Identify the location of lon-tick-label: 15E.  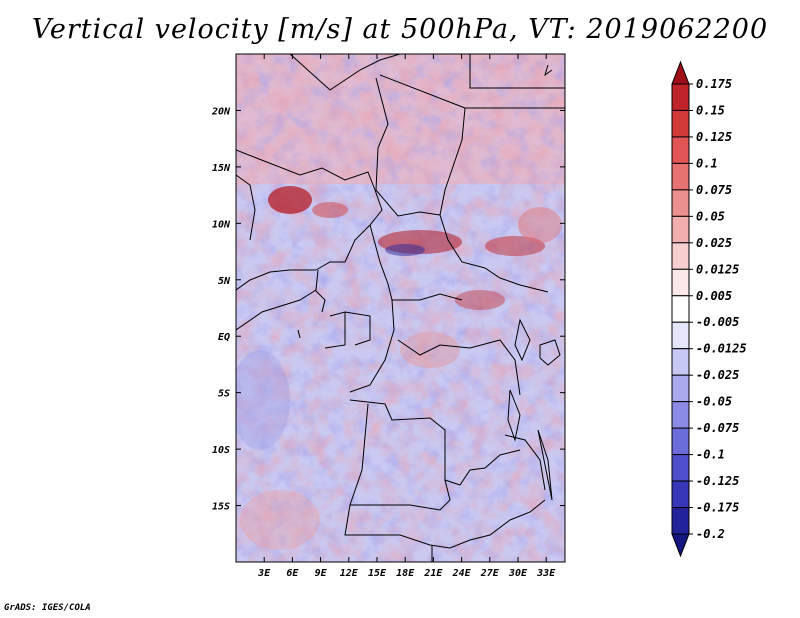
(377, 573).